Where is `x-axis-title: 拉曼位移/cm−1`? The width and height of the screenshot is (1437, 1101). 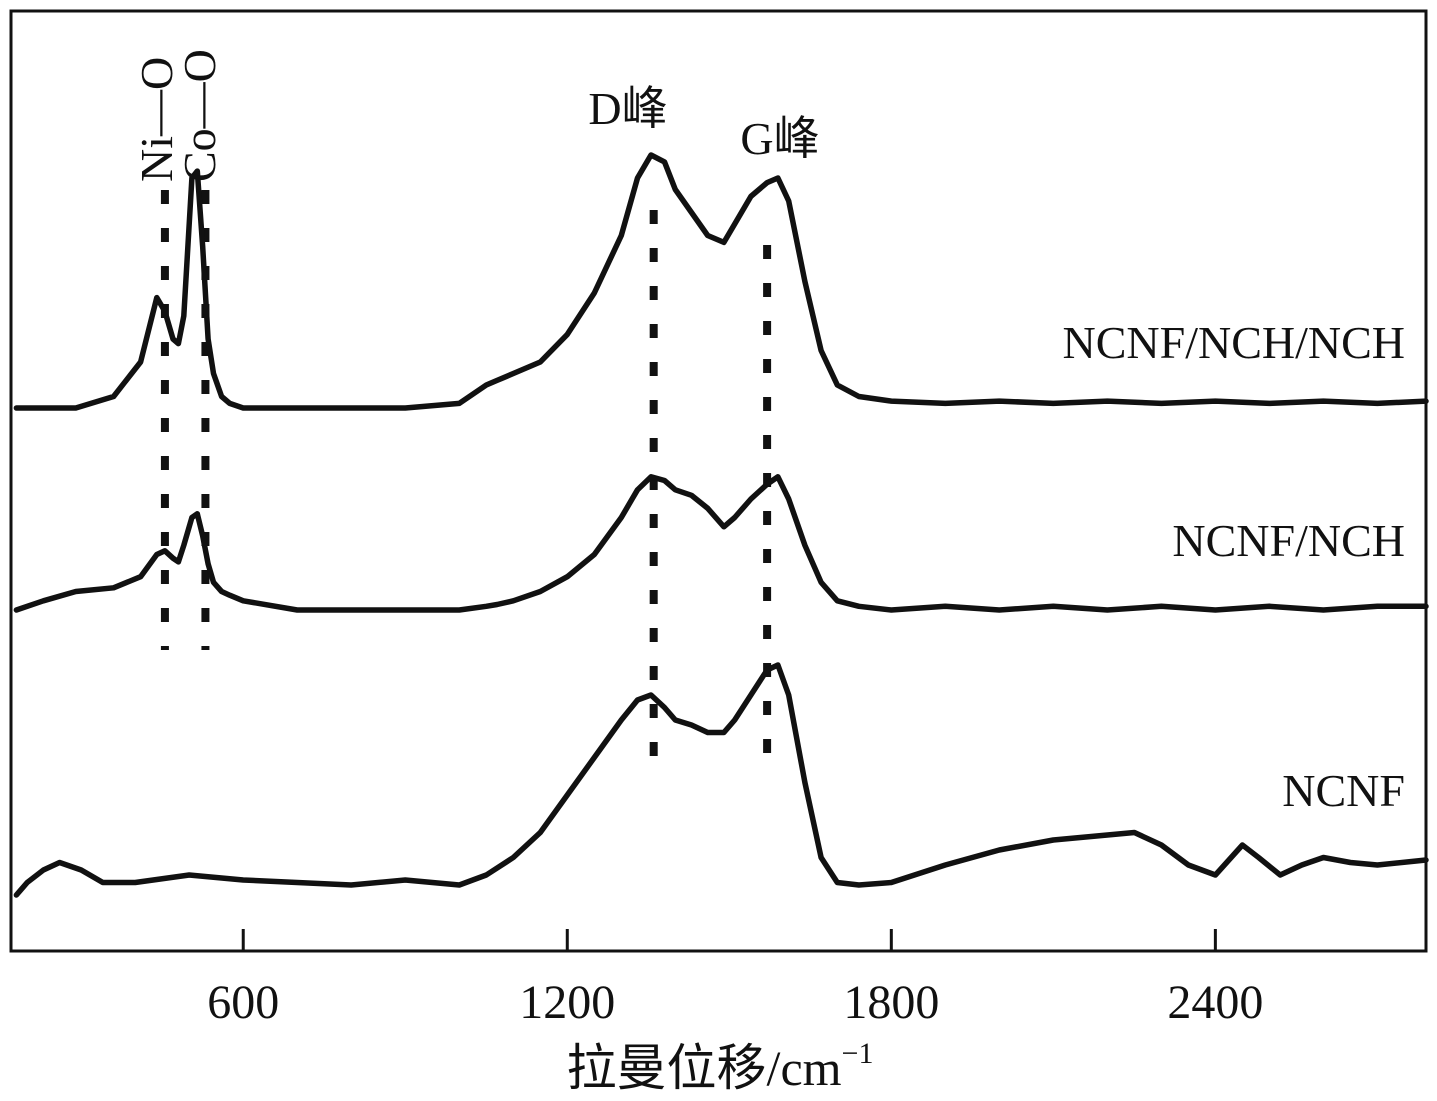 x-axis-title: 拉曼位移/cm−1 is located at coordinates (720, 1066).